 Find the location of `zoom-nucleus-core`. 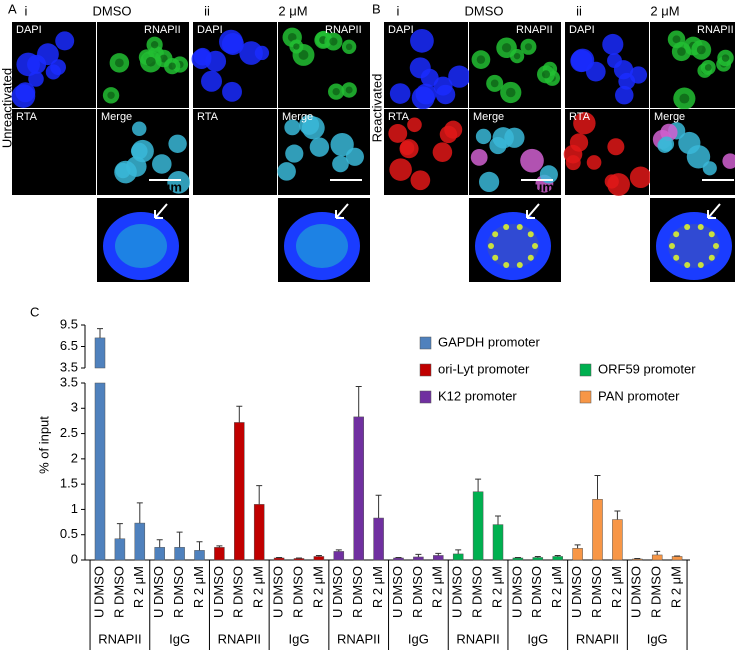

zoom-nucleus-core is located at coordinates (694, 246).